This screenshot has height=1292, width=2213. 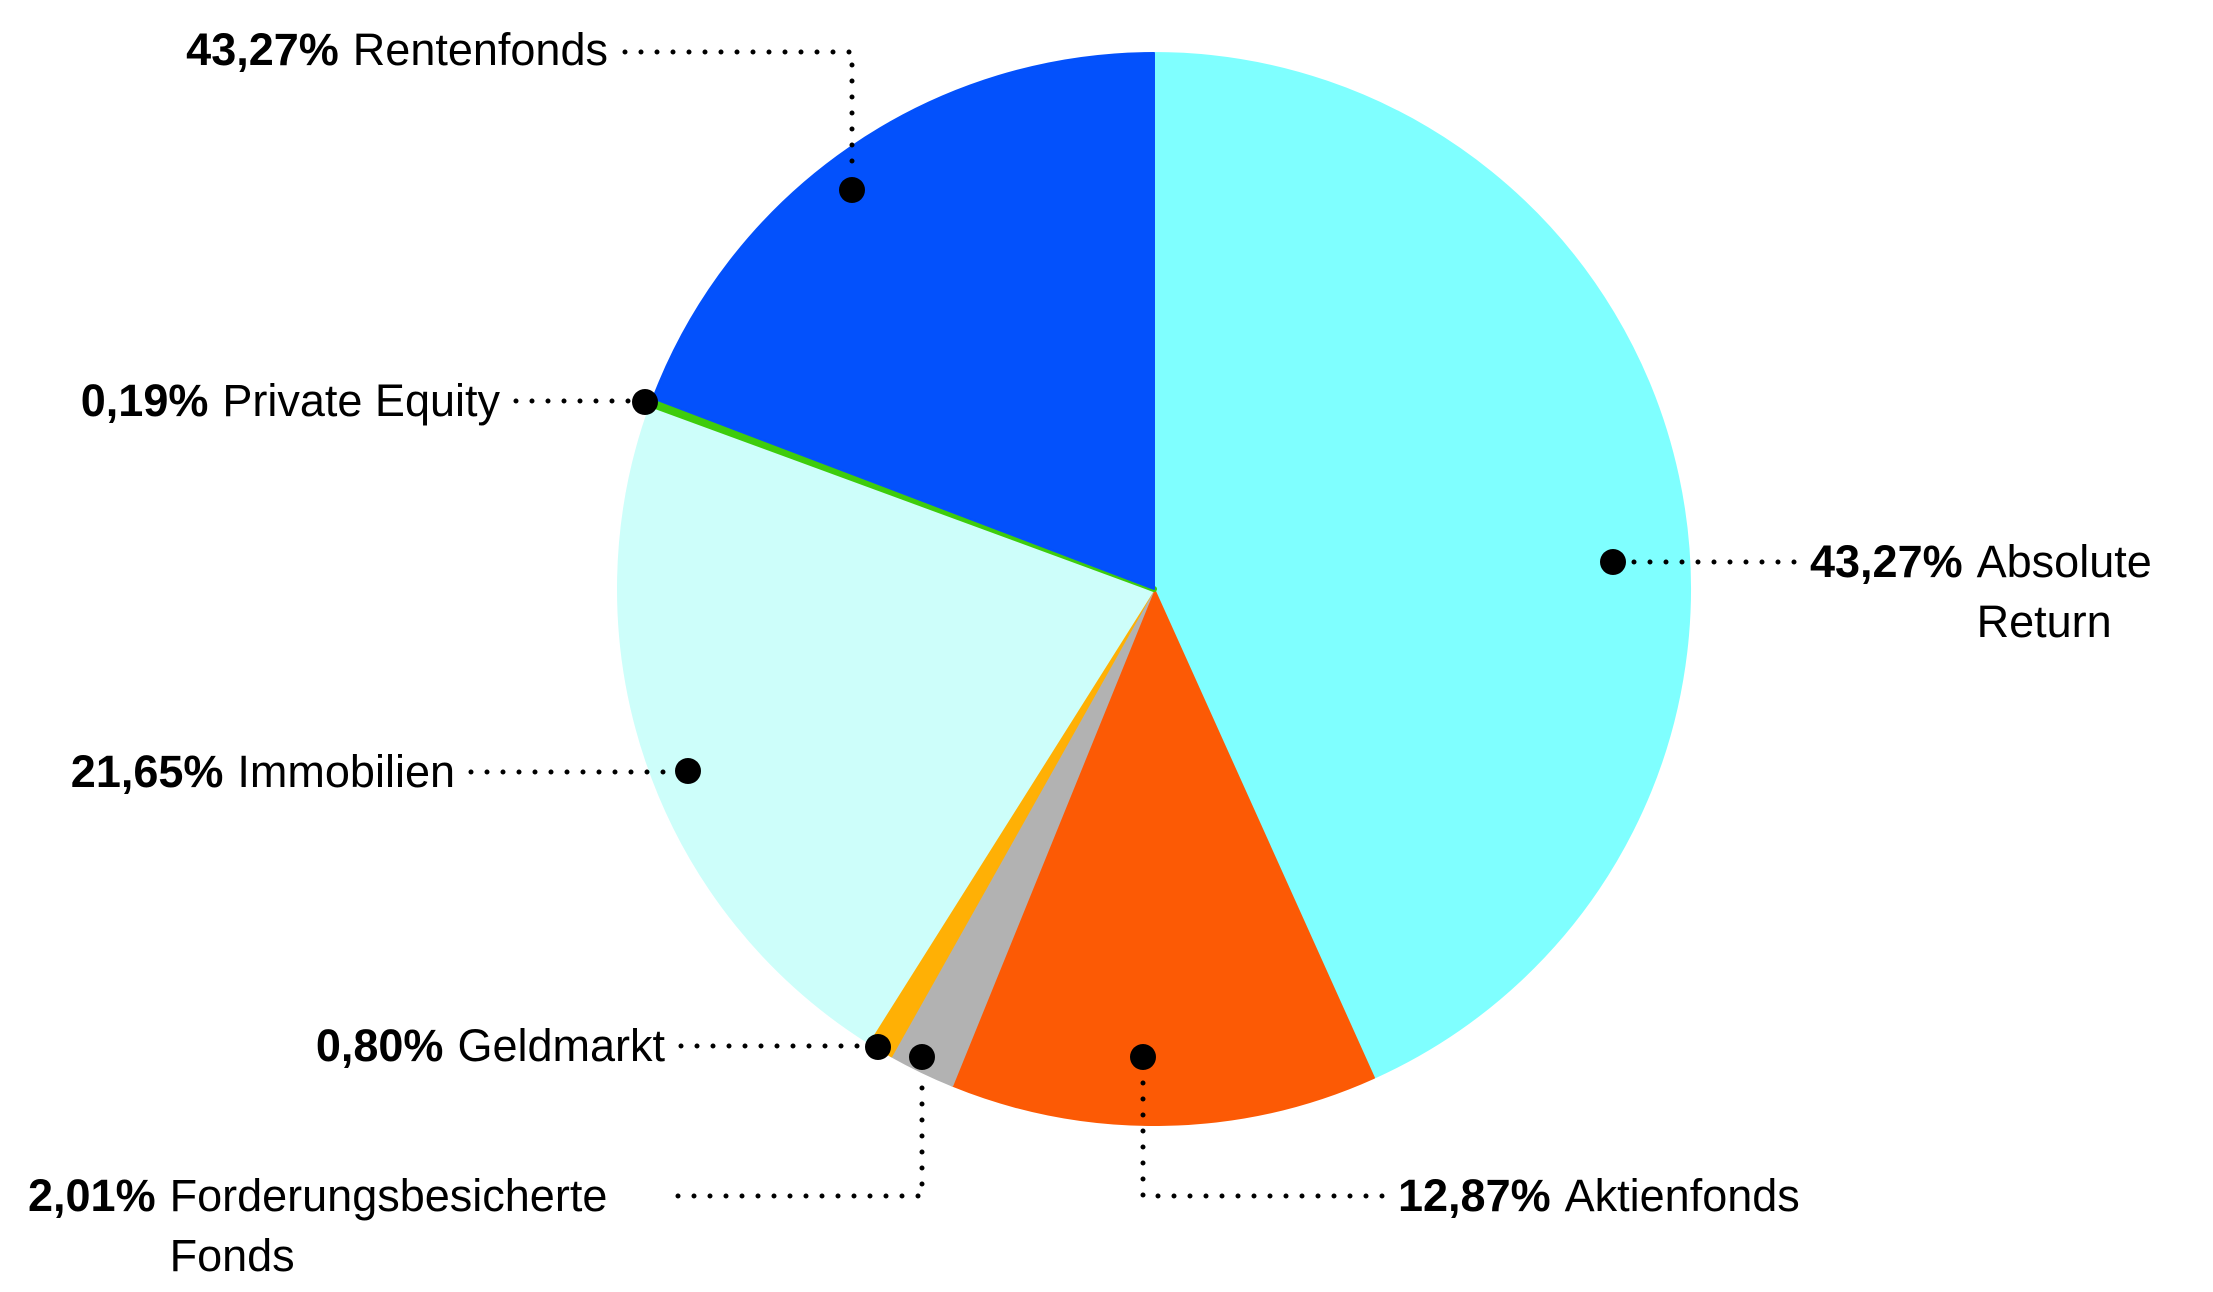 I want to click on callout-label-immobilien: Immobilien, so click(x=346, y=771).